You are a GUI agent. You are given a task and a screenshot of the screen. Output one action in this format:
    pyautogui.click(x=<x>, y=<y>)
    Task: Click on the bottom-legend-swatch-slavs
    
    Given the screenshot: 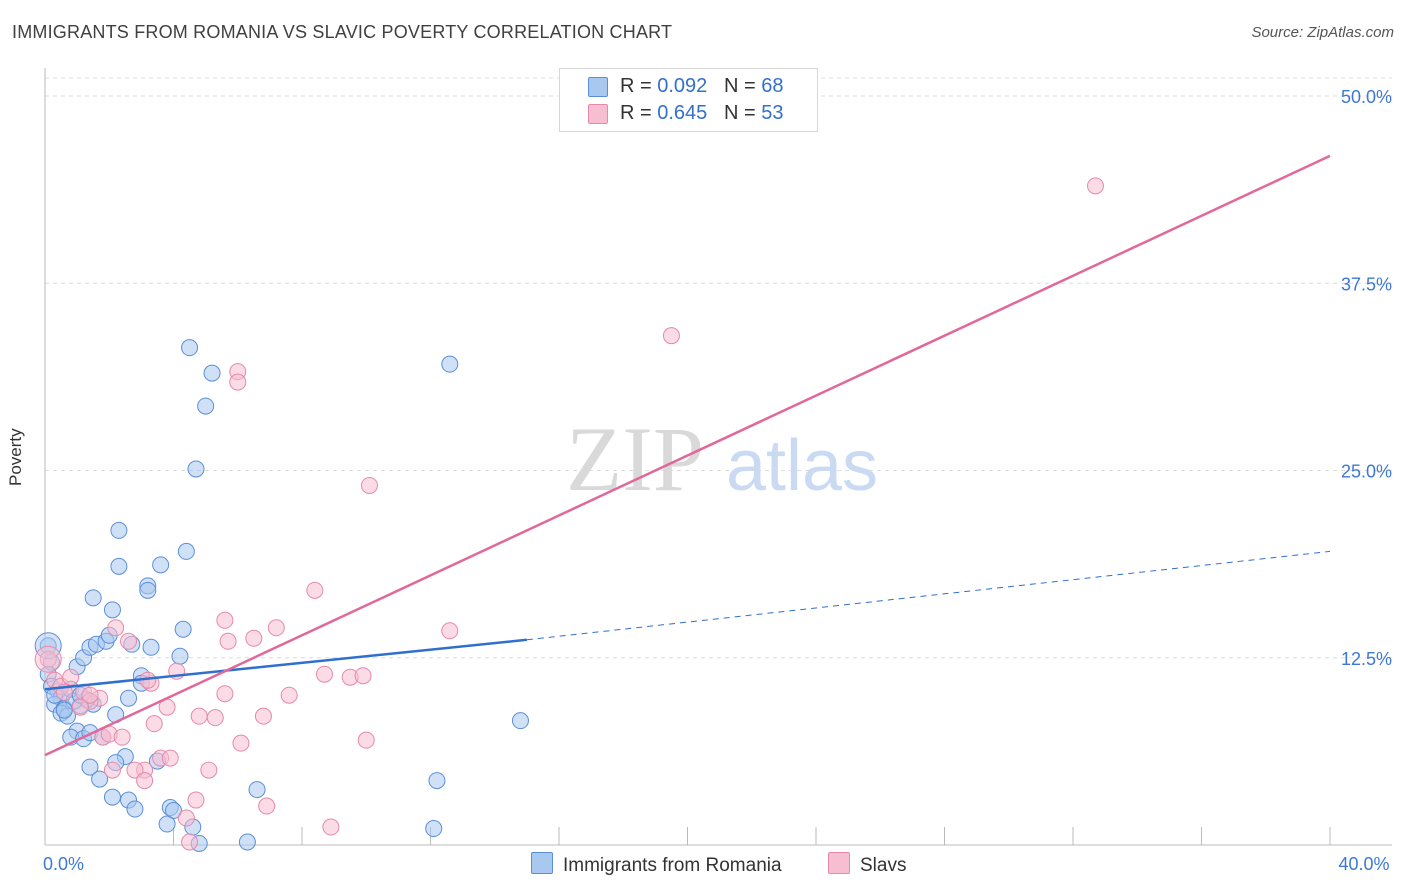 What is the action you would take?
    pyautogui.click(x=839, y=863)
    